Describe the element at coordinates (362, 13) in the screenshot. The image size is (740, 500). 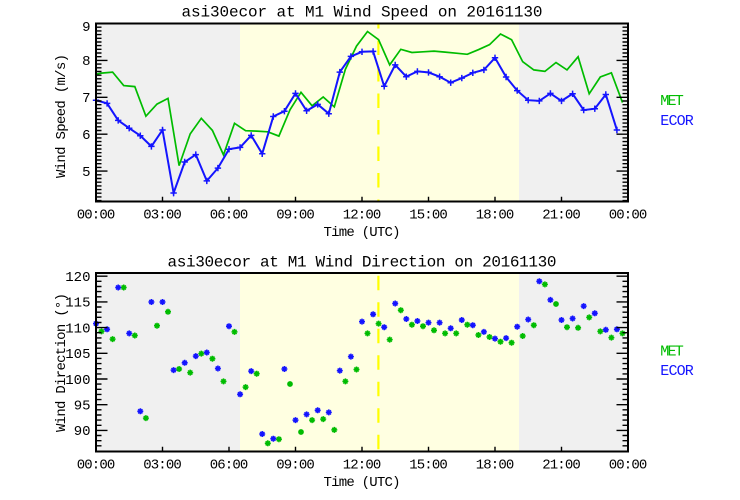
I see `svg-text:asi30ecor at M1 Wind Speed on: asi30ecor at M1 Wind Speed on 20161130` at that location.